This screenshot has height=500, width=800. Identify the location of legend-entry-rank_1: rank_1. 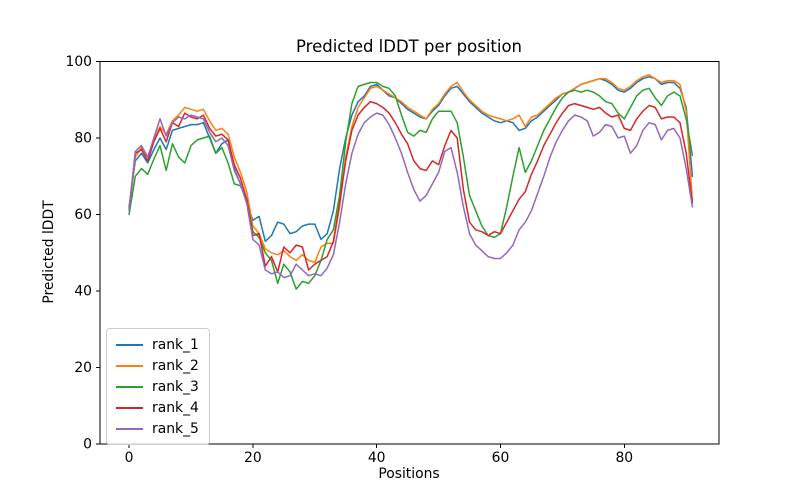
(157, 344).